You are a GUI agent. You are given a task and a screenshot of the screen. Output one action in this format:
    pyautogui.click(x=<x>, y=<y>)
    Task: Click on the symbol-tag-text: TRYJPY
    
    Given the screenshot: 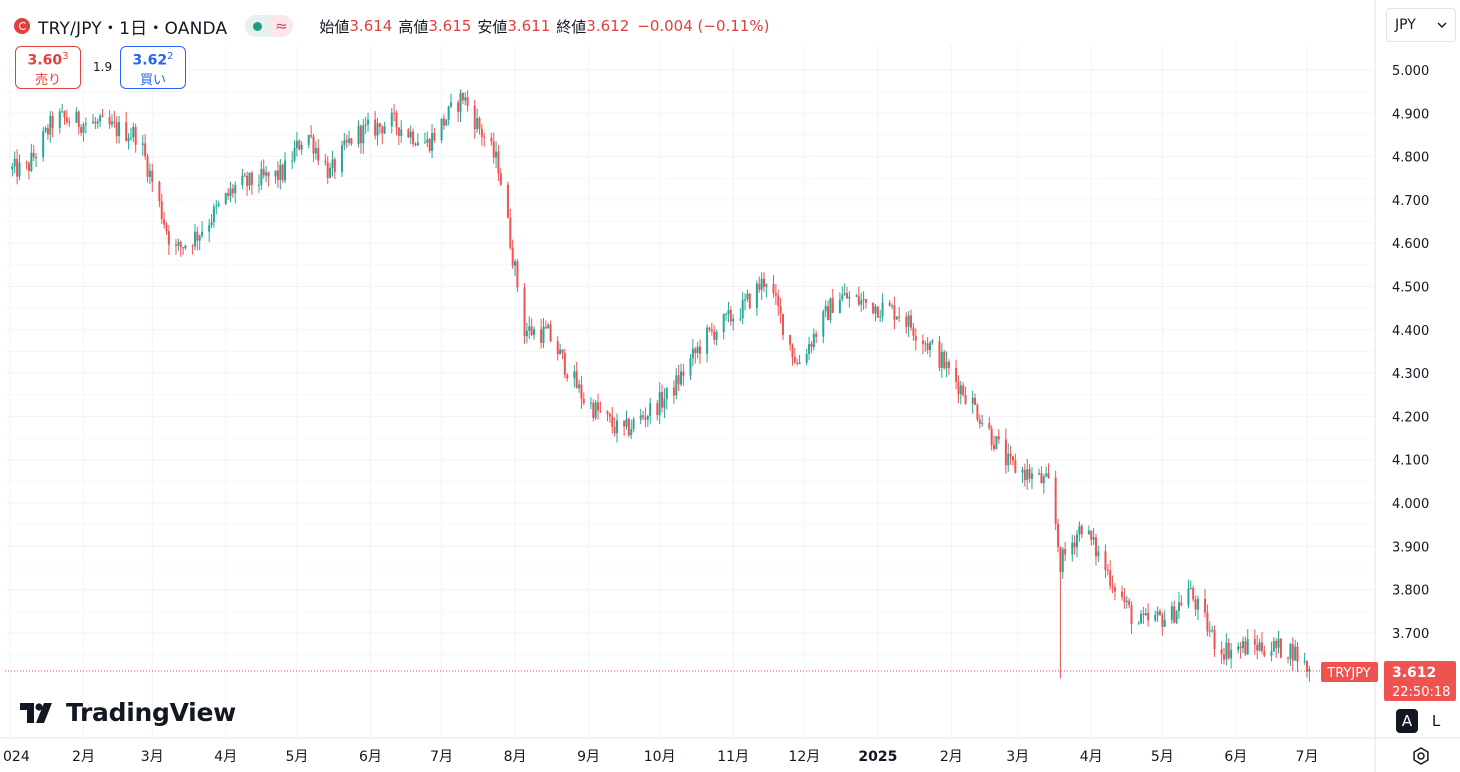 What is the action you would take?
    pyautogui.click(x=1348, y=673)
    